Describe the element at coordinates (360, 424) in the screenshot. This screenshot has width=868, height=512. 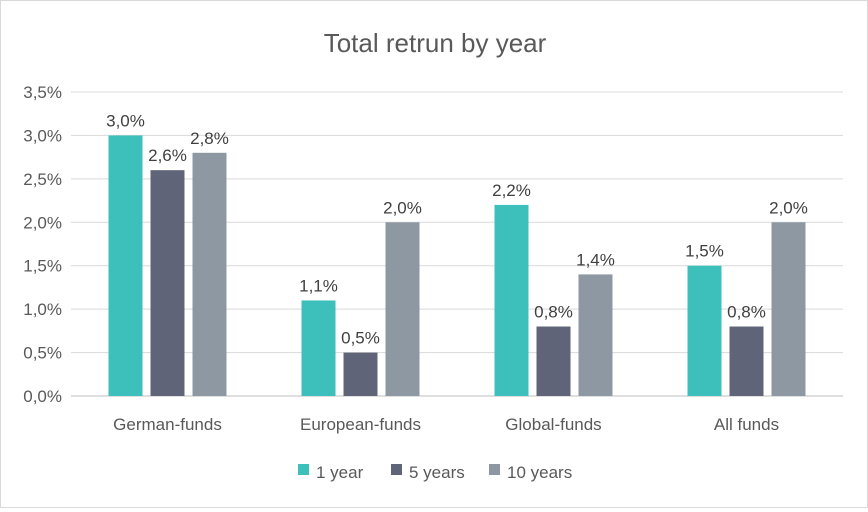
I see `x-tick-label: European-funds` at that location.